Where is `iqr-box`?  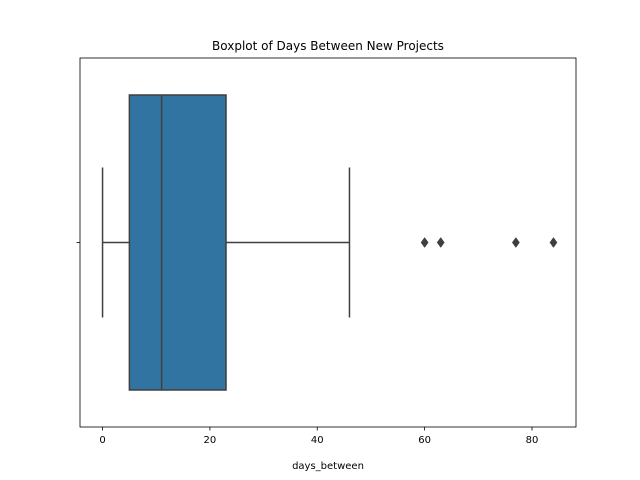
iqr-box is located at coordinates (177, 242).